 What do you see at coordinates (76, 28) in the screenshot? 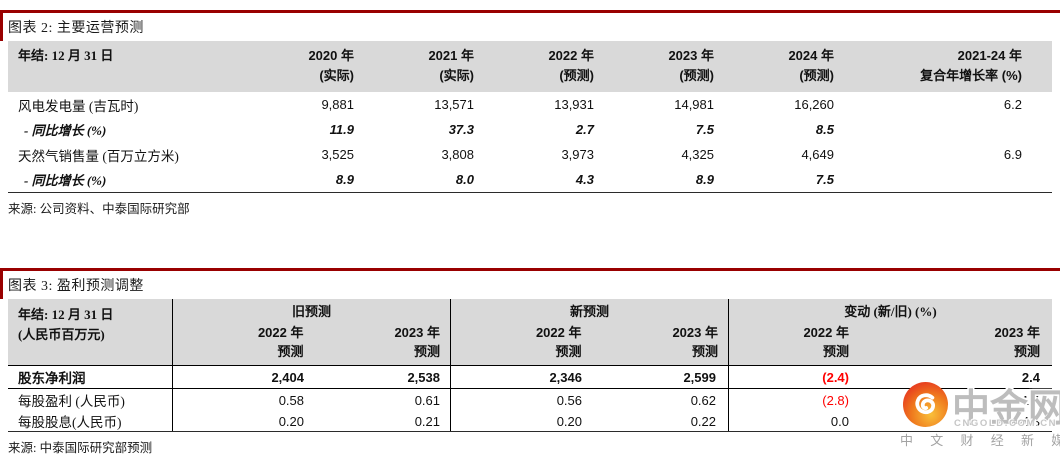
I see `figure2-title: 图表 2: 主要运营预测` at bounding box center [76, 28].